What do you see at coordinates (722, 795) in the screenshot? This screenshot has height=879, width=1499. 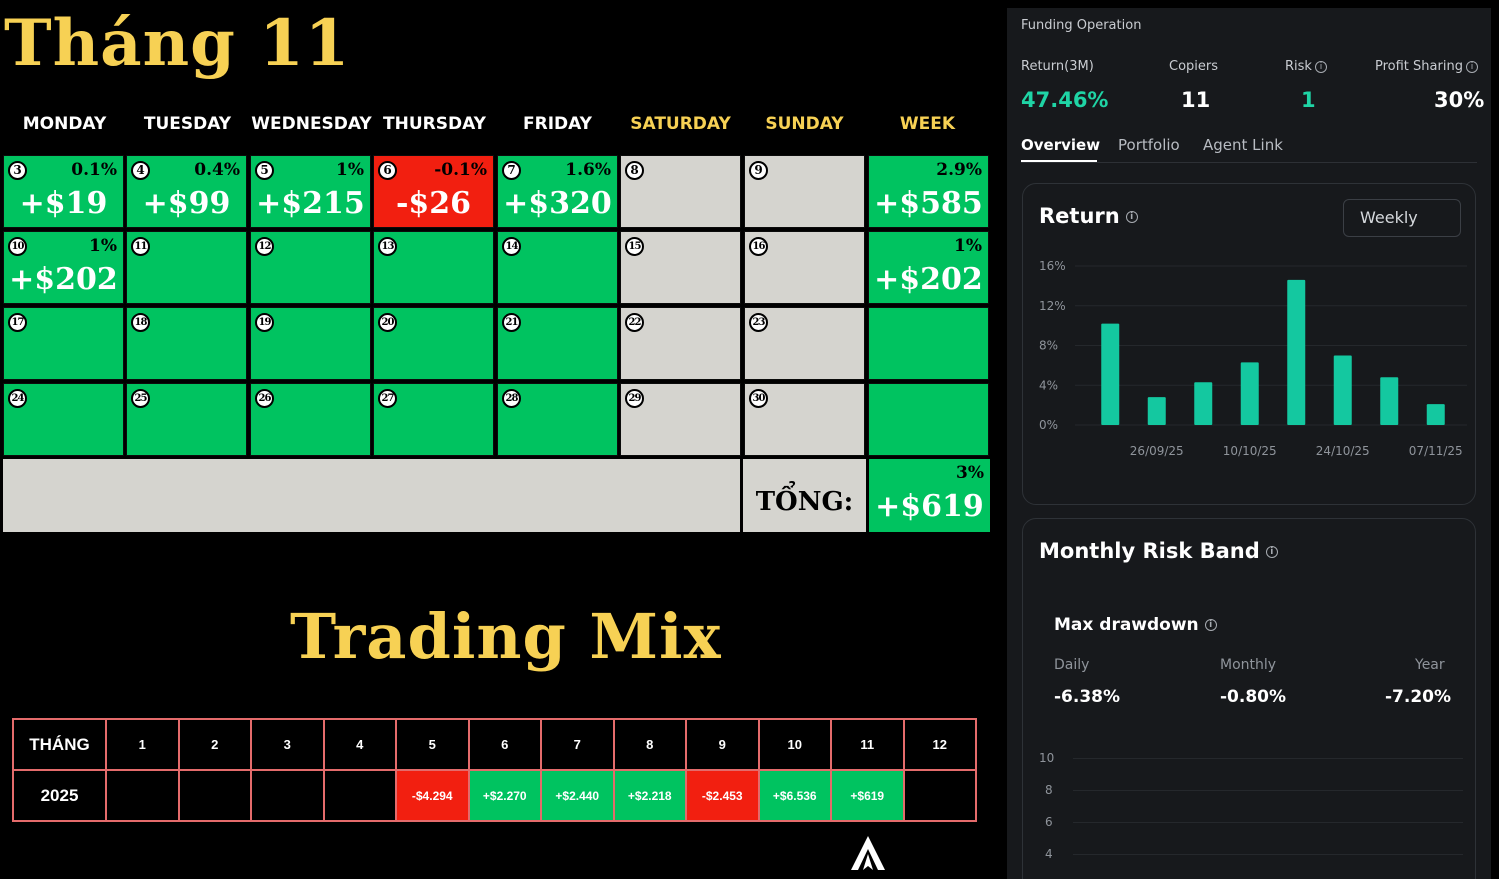 I see `month-value: -$2.453` at bounding box center [722, 795].